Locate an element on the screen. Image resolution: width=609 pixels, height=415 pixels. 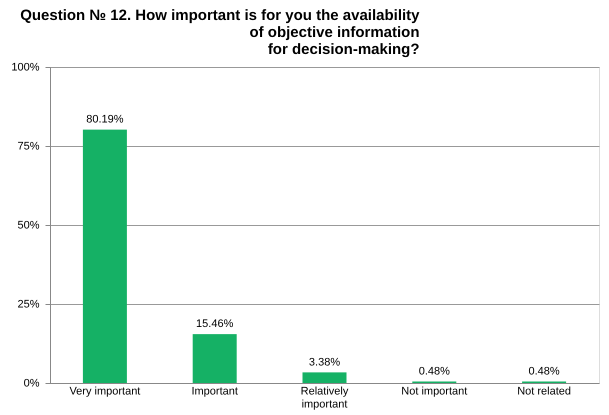
y-tick-label: 100% is located at coordinates (25, 68).